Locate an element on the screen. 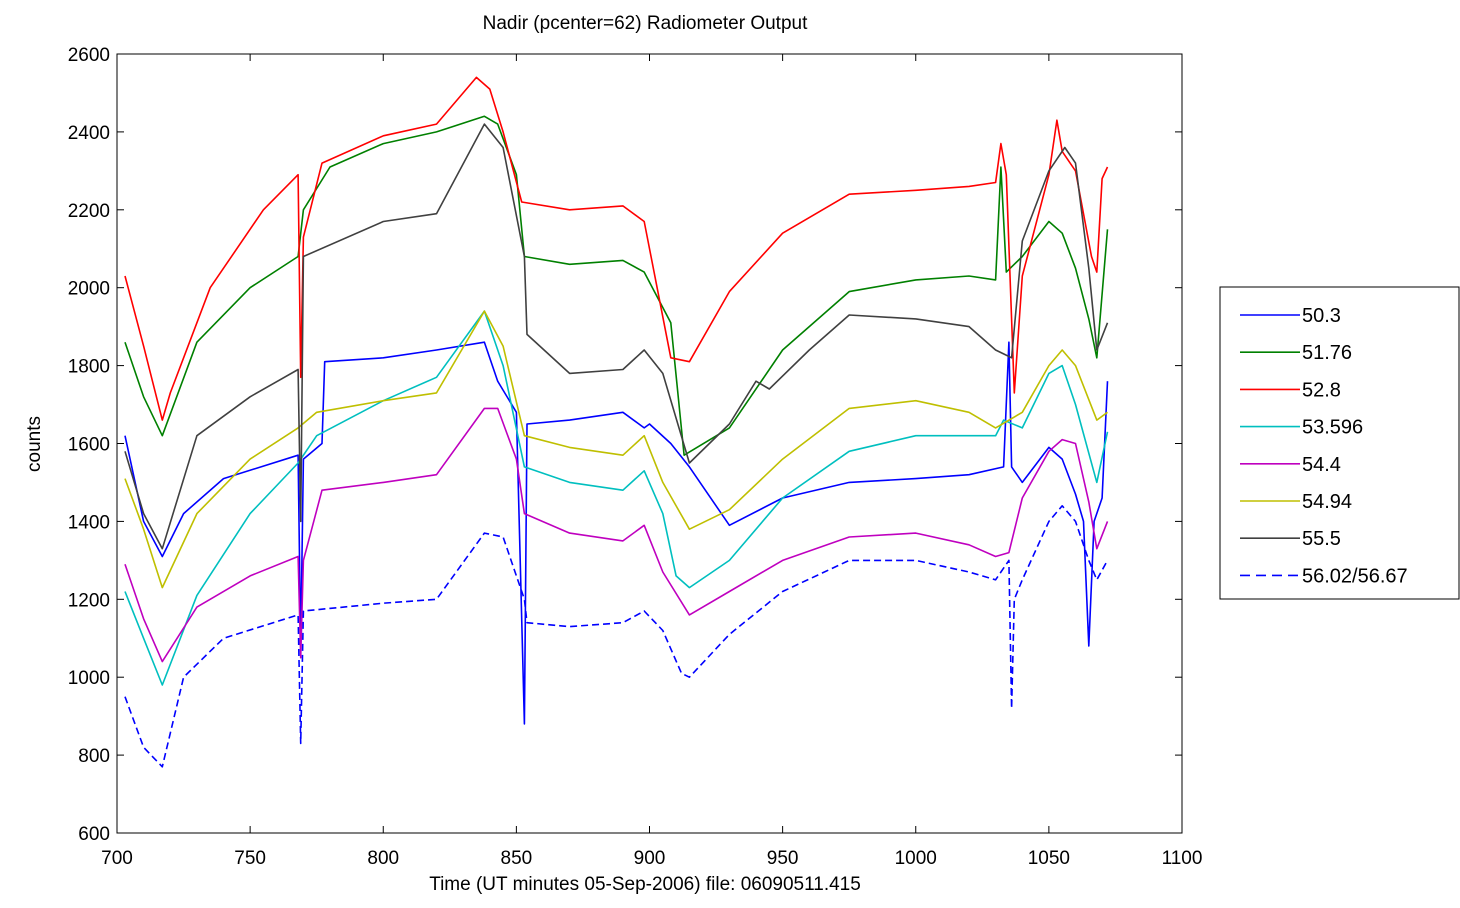 This screenshot has height=908, width=1460. x-tick-label: 700 is located at coordinates (117, 858).